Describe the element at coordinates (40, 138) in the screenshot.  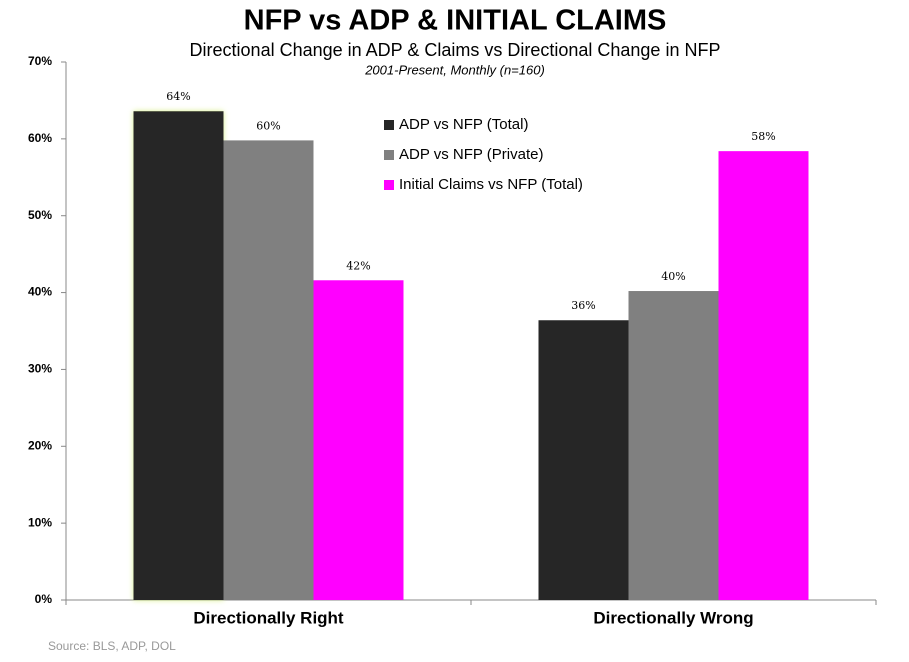
I see `y-tick-label: 60%` at that location.